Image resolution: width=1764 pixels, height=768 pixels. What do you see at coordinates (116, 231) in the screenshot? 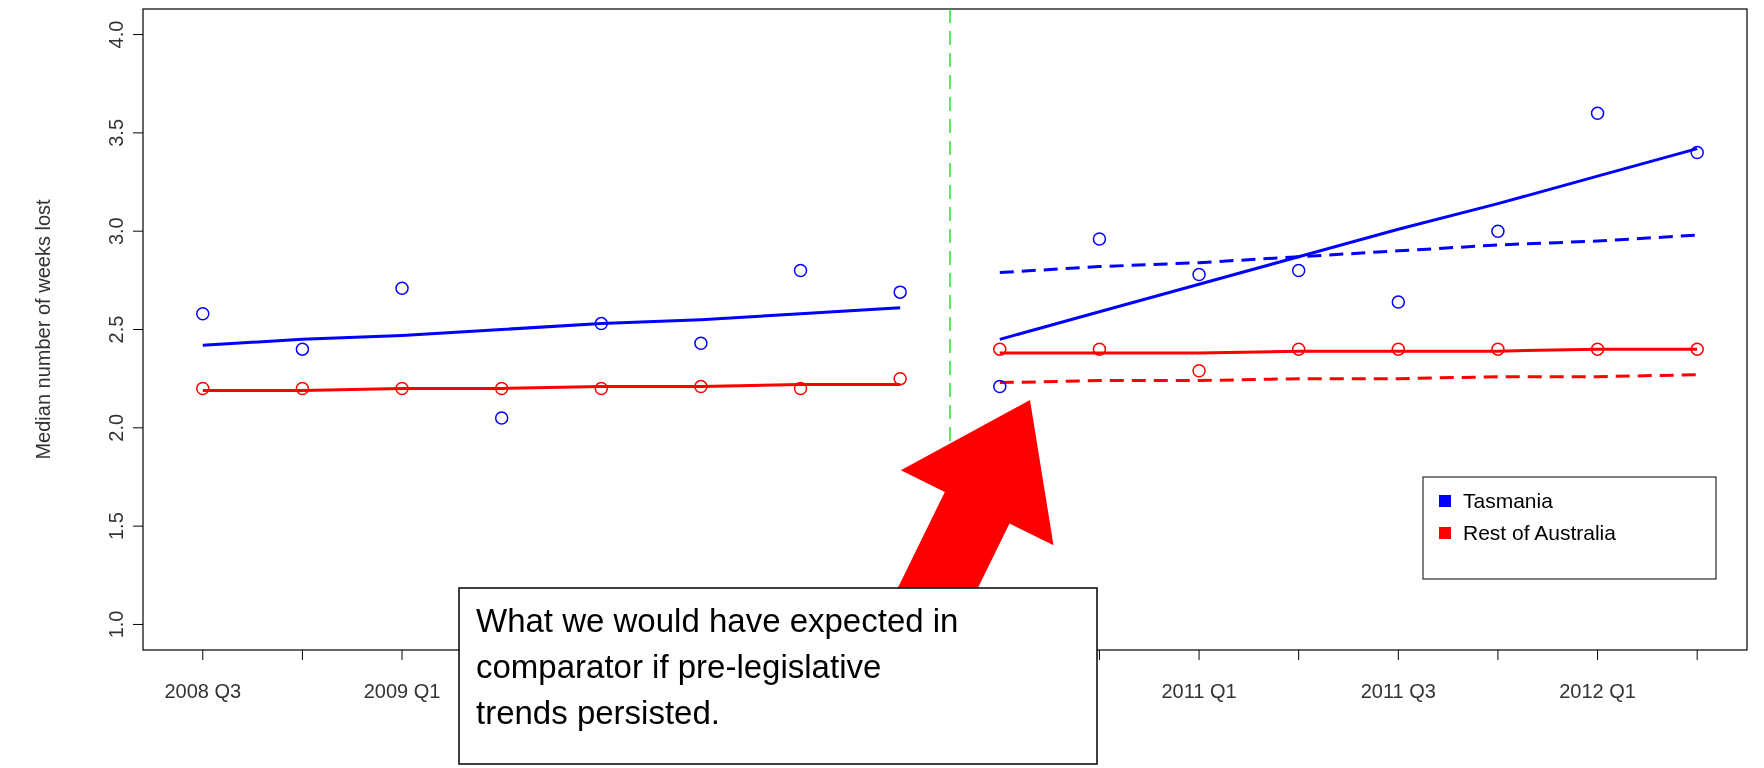
I see `y-tick-label: 3.0` at bounding box center [116, 231].